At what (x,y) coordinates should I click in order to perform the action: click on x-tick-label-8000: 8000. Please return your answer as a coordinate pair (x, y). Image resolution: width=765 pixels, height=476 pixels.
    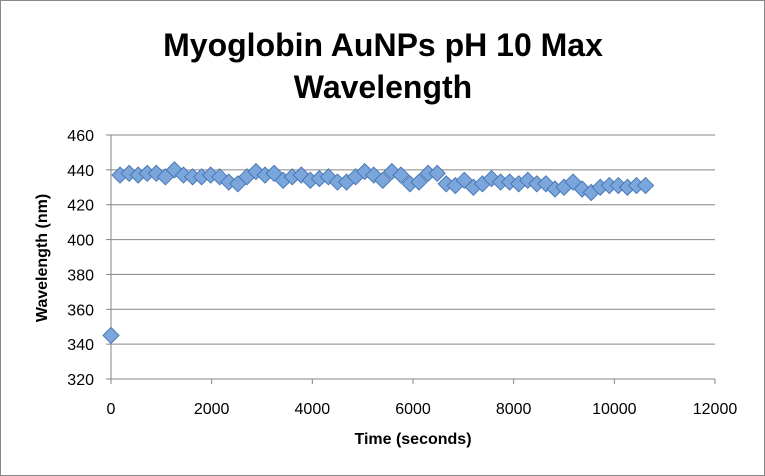
    Looking at the image, I should click on (514, 409).